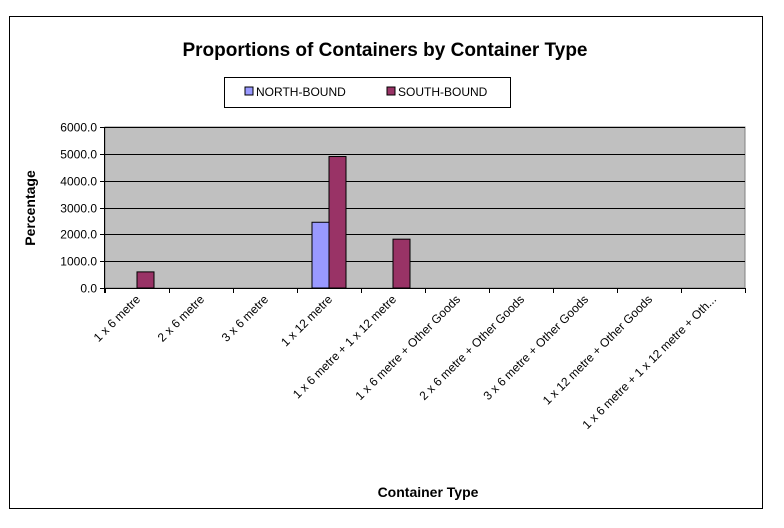 The image size is (784, 528). I want to click on y-tick-label: 5000.0, so click(78, 155).